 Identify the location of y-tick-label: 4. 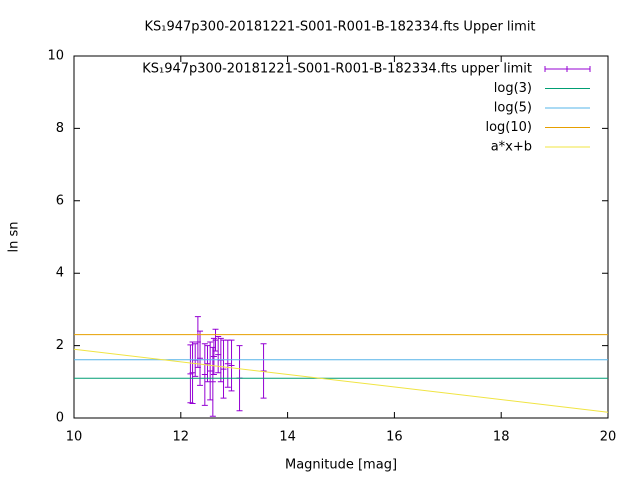
(60, 273).